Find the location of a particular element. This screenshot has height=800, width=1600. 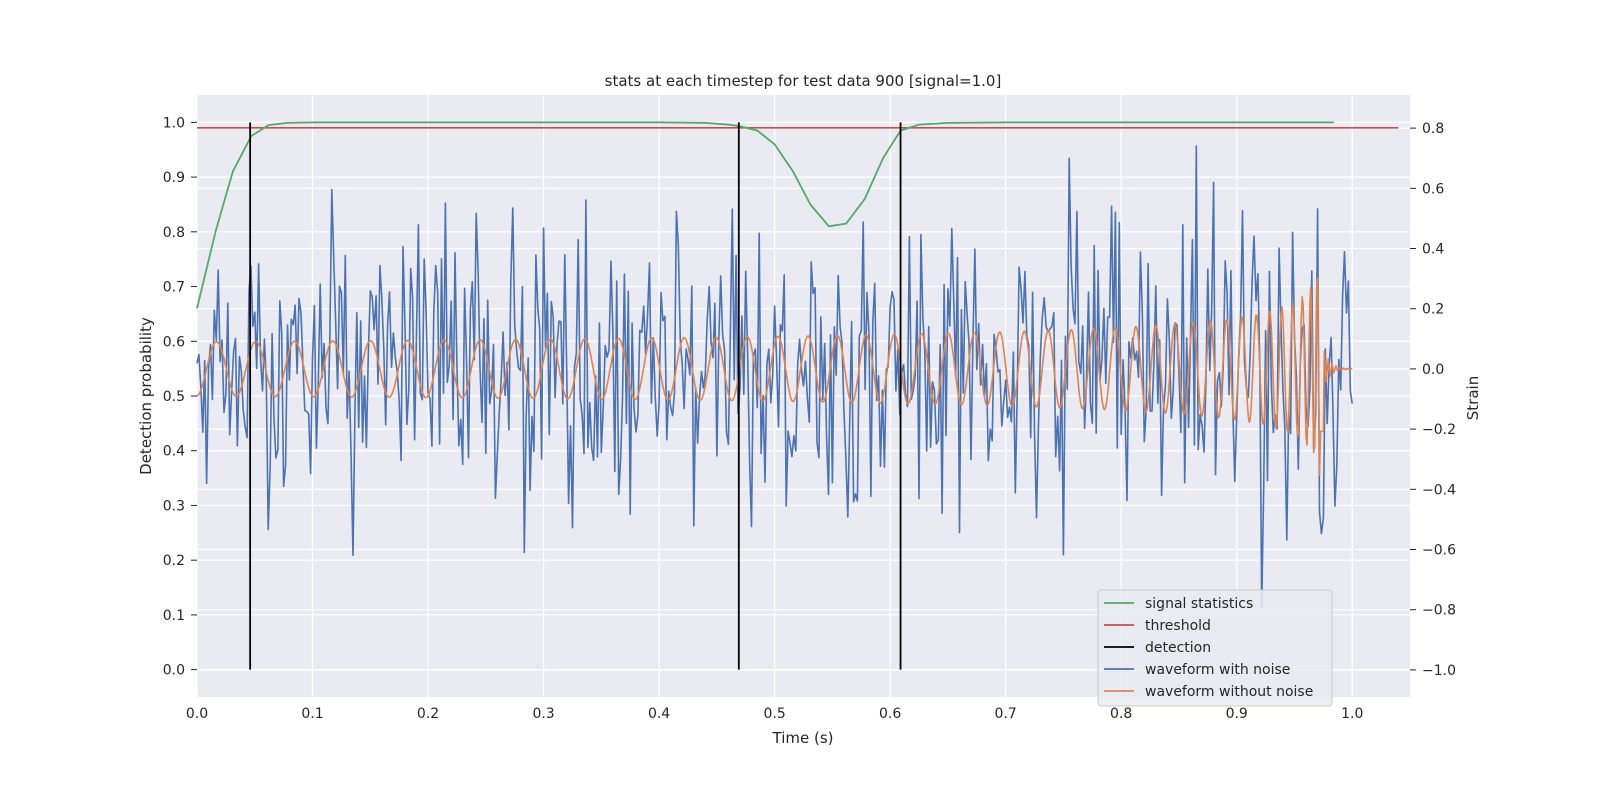

y-right-tick-label: −0.2 is located at coordinates (1439, 430).